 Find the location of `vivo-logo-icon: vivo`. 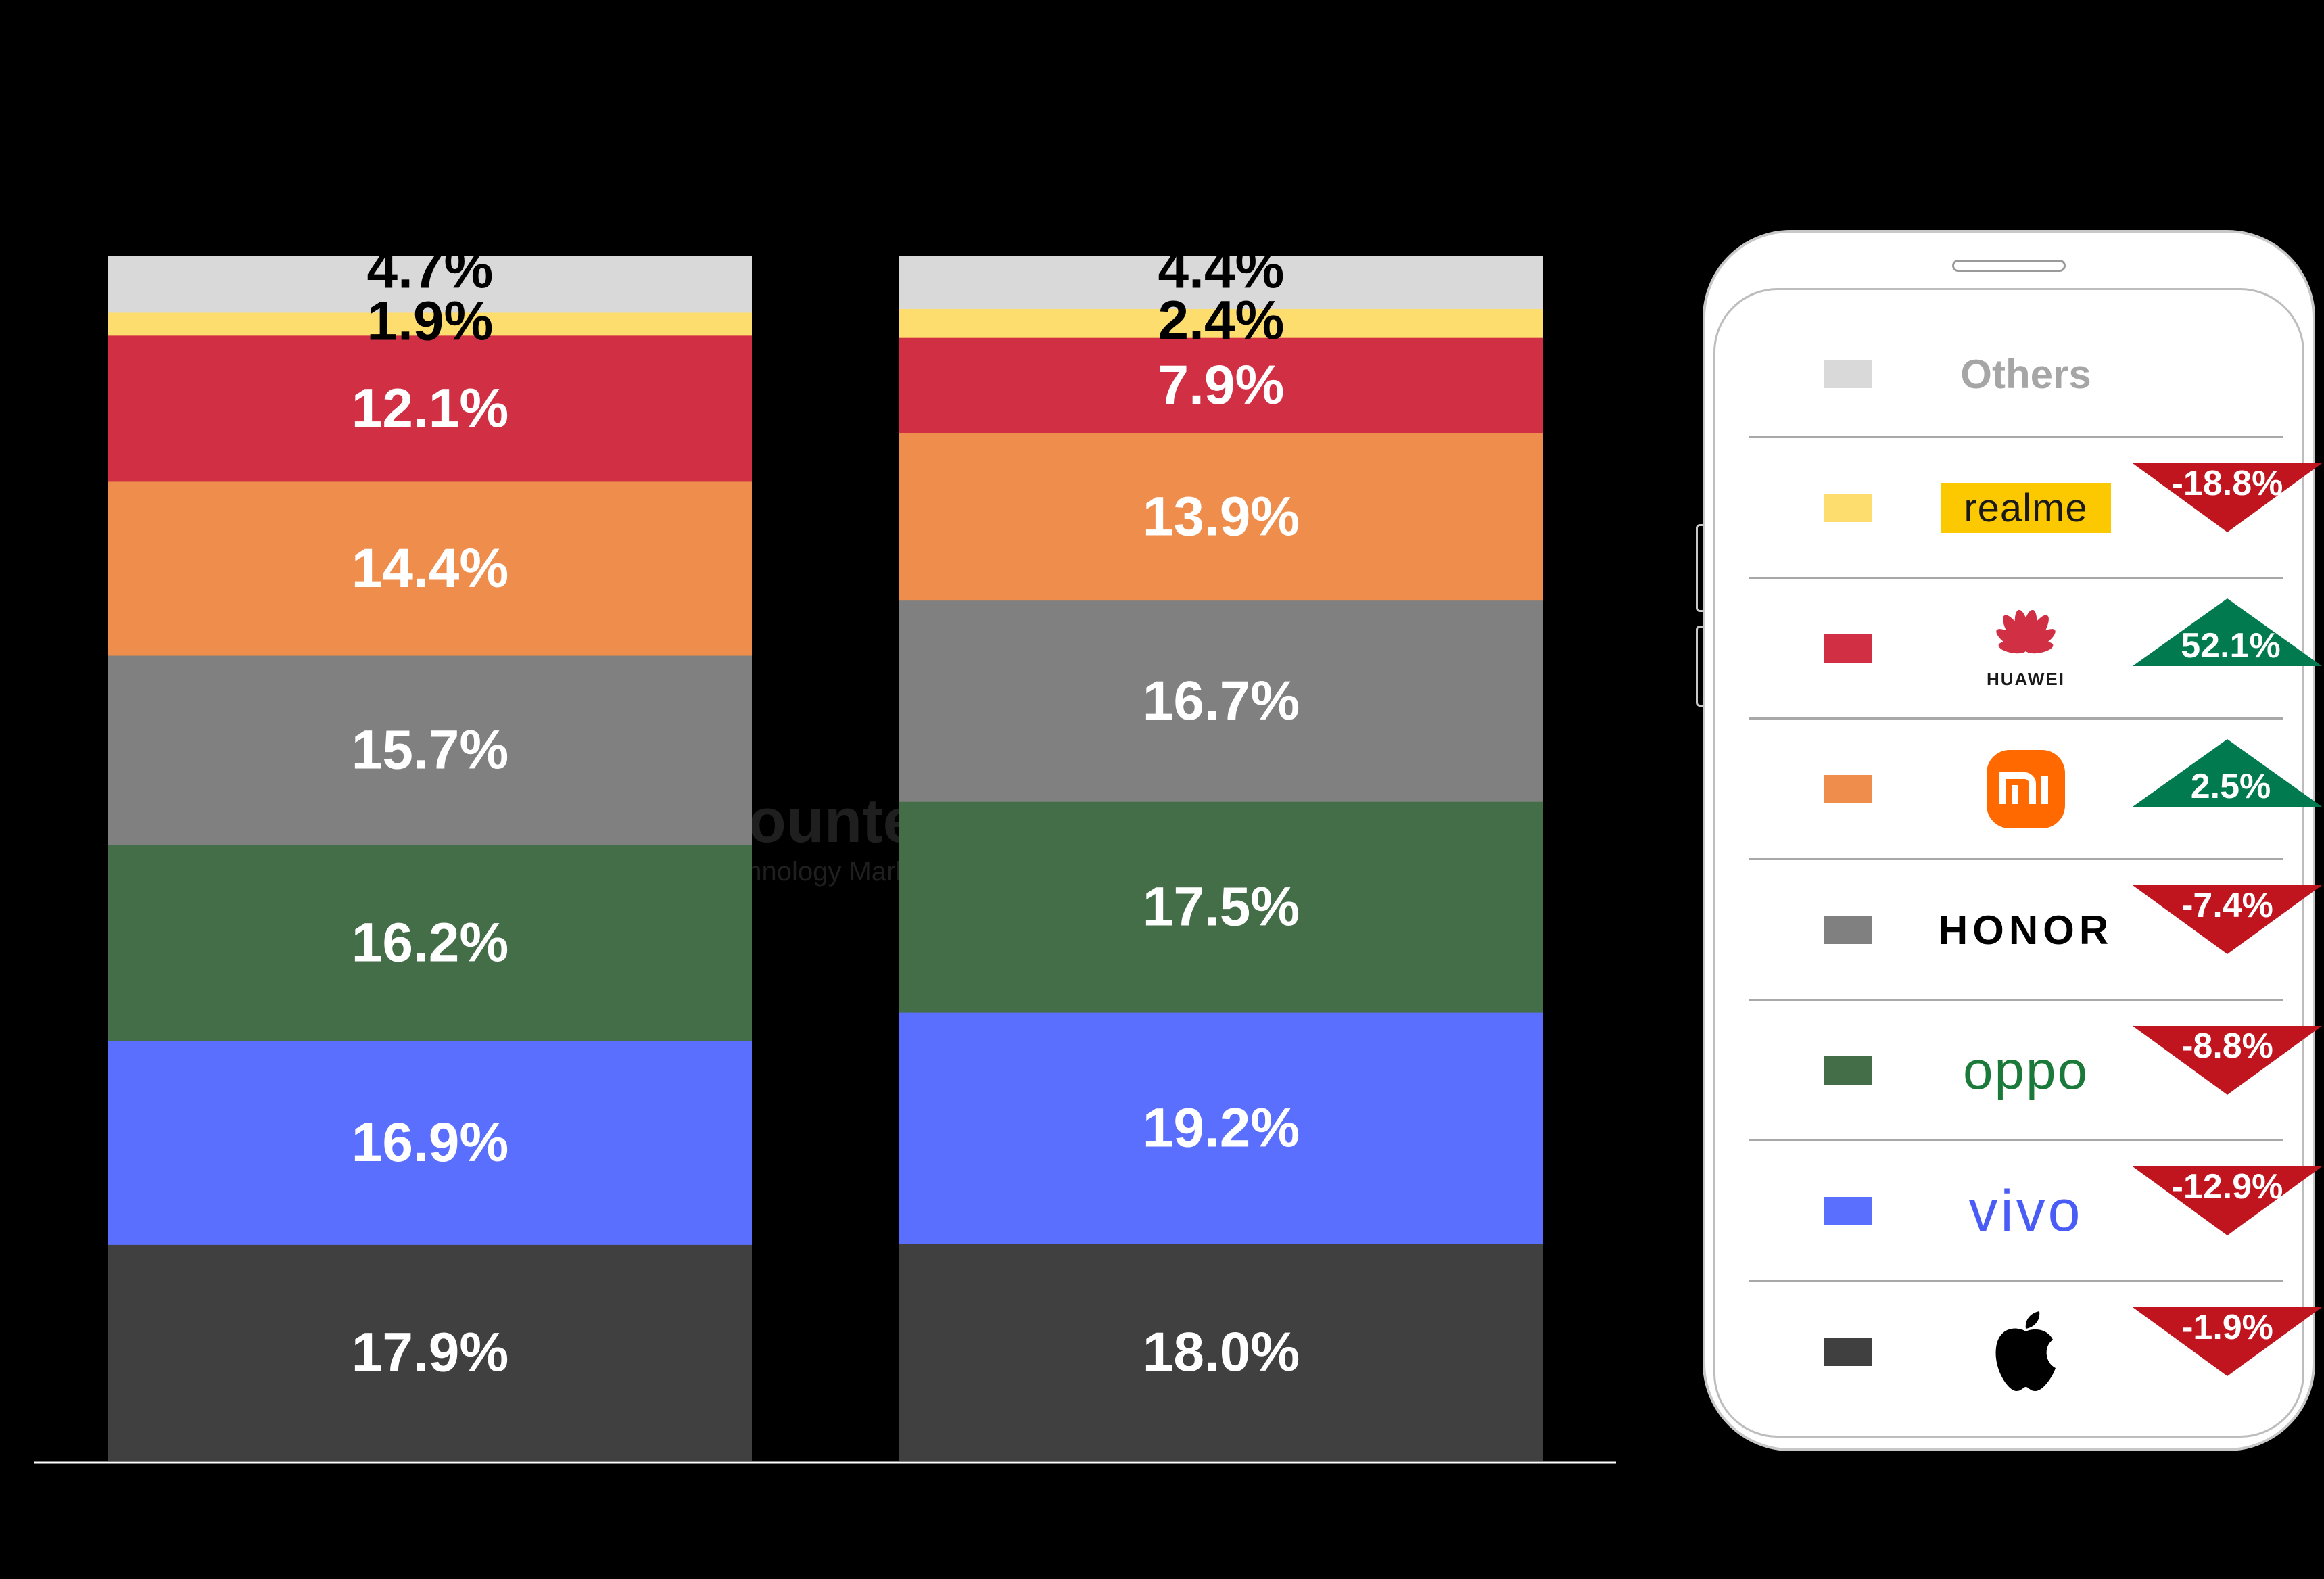

vivo-logo-icon: vivo is located at coordinates (2025, 1211).